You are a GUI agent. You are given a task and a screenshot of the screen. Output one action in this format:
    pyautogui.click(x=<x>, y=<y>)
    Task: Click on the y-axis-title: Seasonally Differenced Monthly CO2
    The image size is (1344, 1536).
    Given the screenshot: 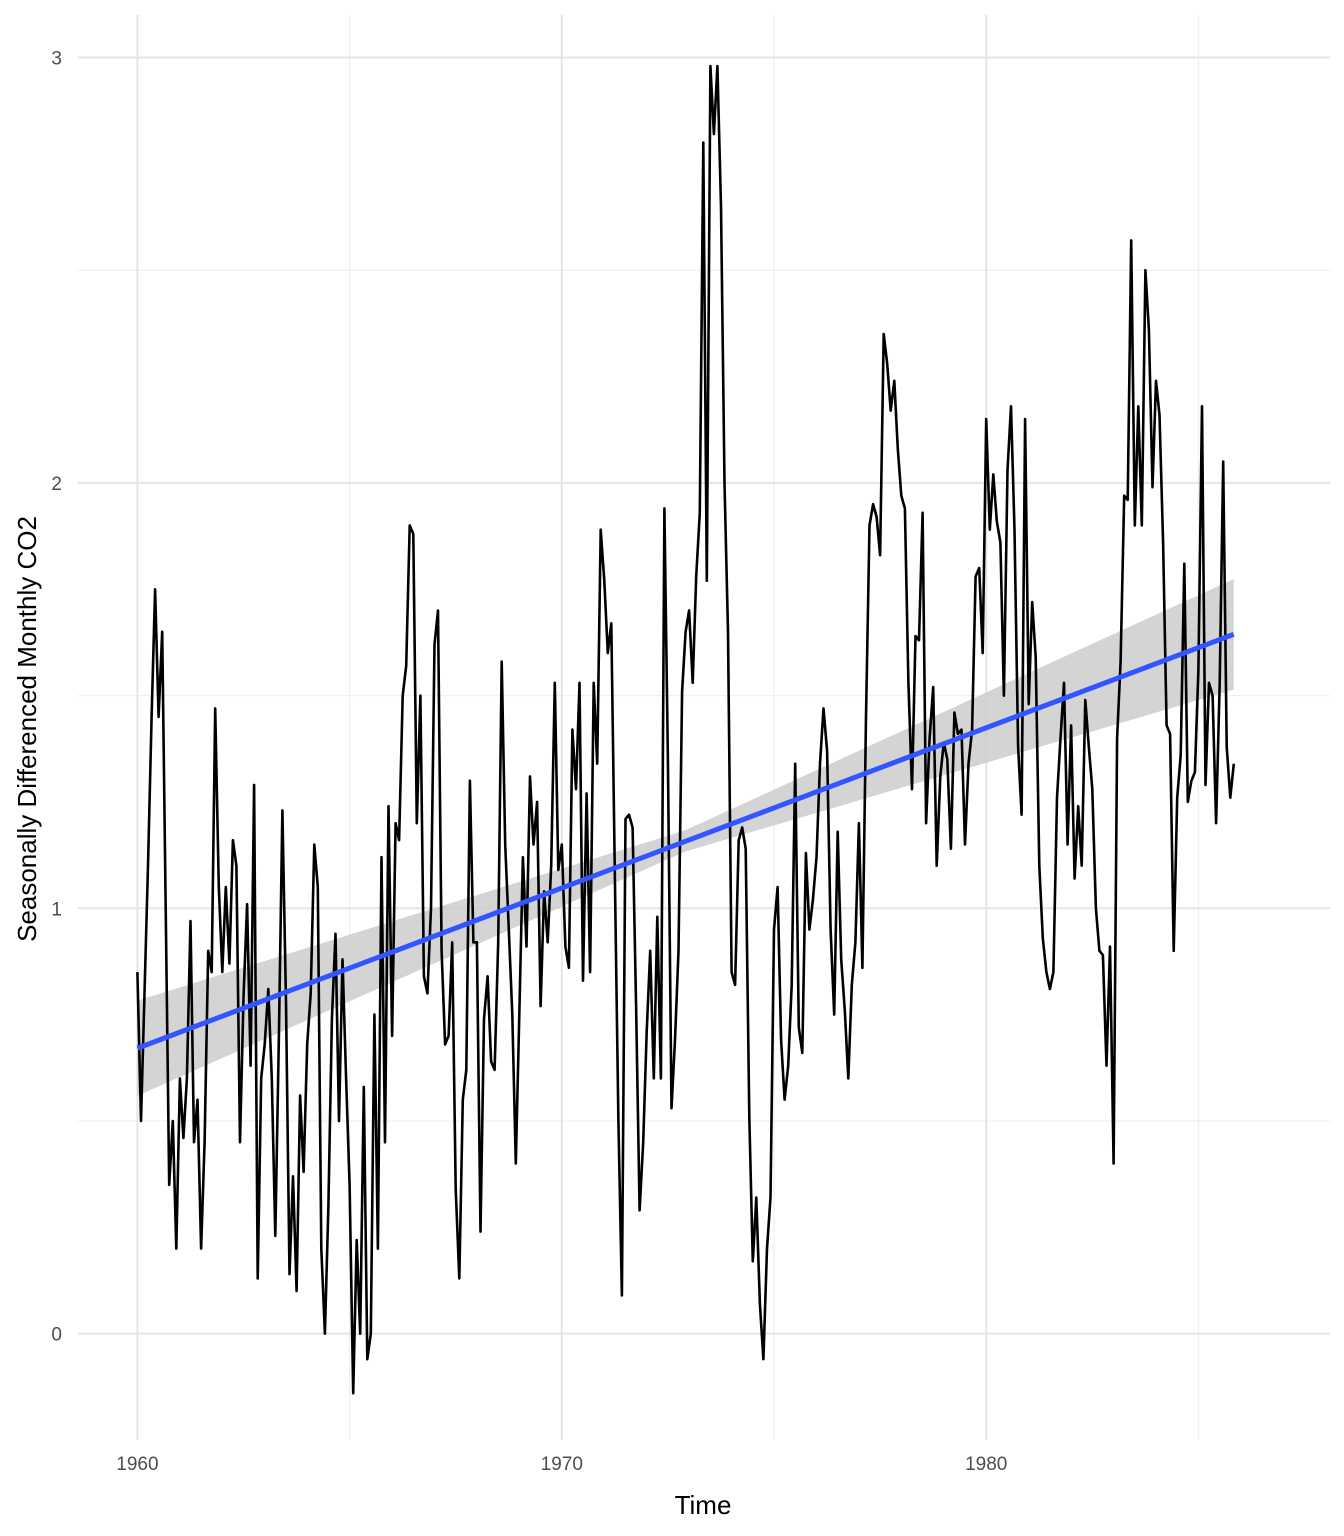 What is the action you would take?
    pyautogui.click(x=27, y=729)
    